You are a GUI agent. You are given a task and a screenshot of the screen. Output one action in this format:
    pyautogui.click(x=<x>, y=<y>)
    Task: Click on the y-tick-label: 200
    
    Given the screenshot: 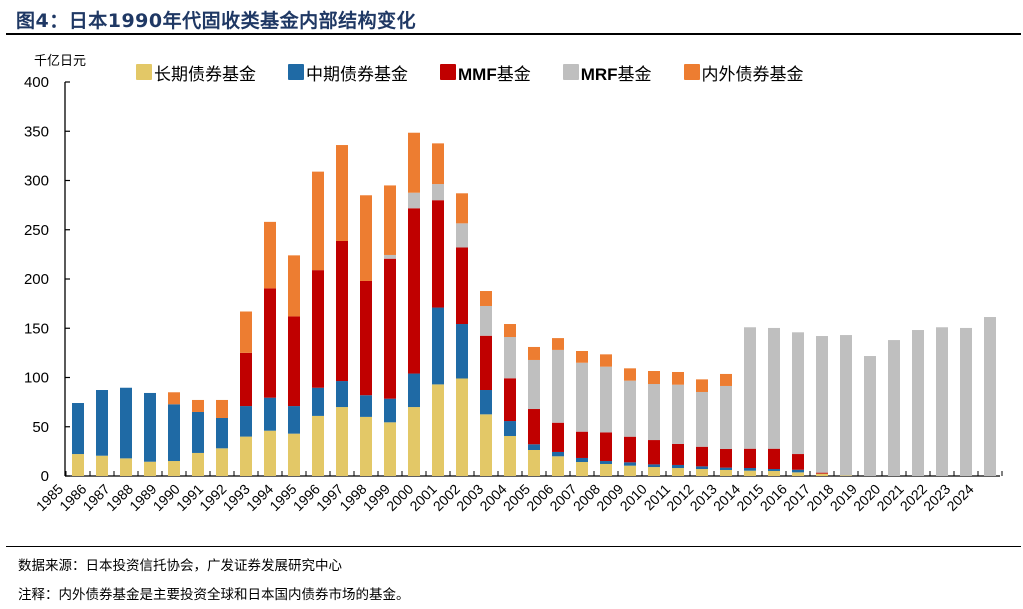 What is the action you would take?
    pyautogui.click(x=36, y=279)
    